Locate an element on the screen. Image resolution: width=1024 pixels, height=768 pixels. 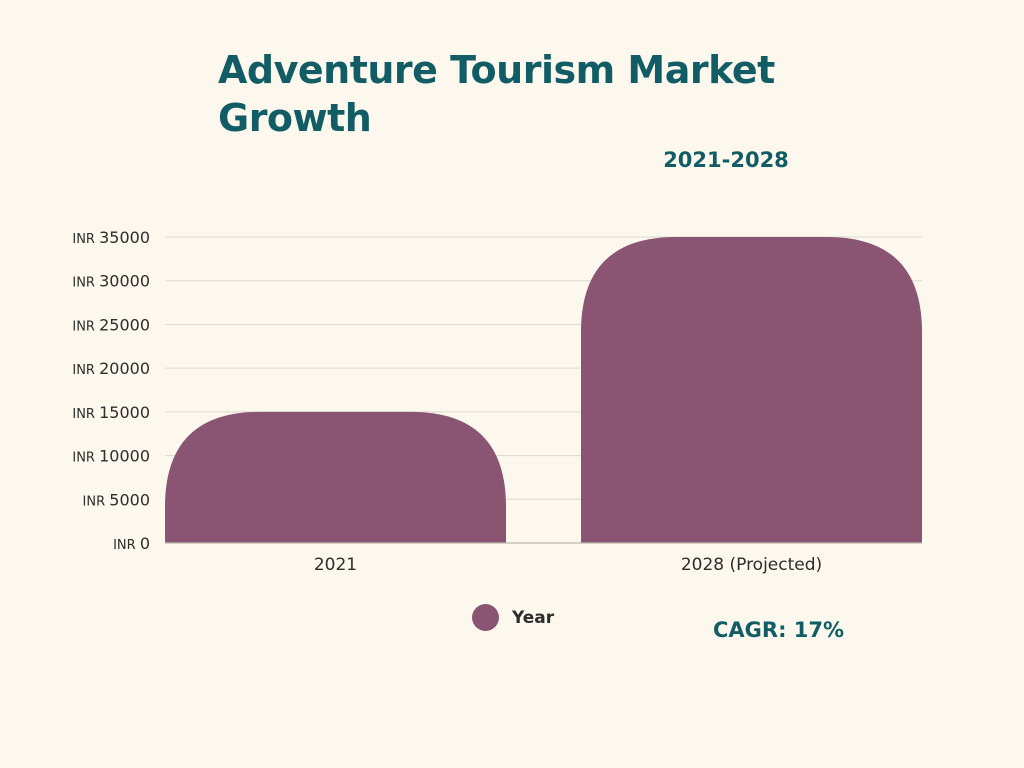
x-tick-label: 2028 (Projected) is located at coordinates (751, 565).